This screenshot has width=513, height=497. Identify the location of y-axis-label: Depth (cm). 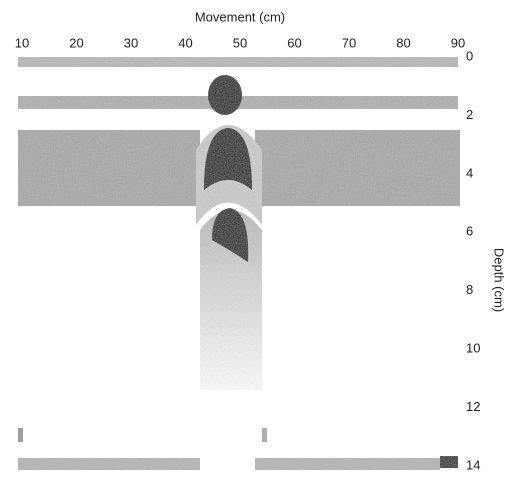
(499, 280).